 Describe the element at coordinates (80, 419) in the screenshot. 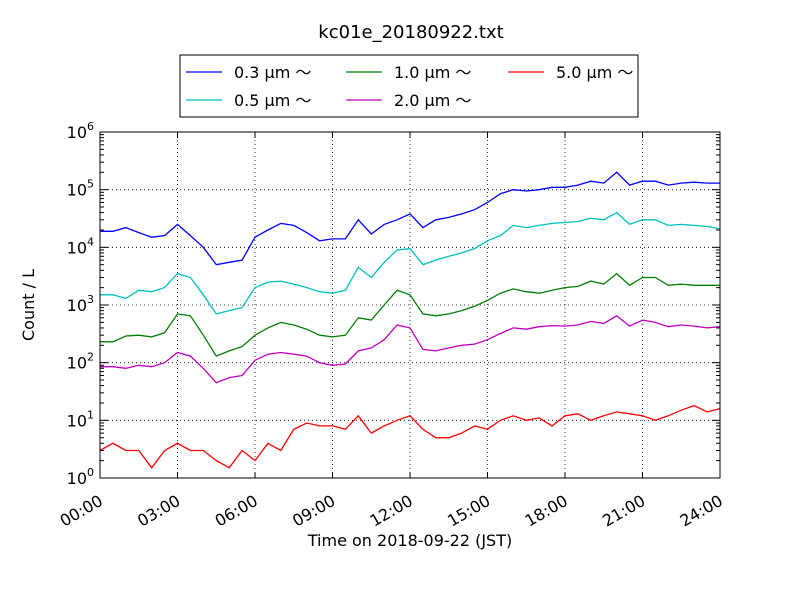

I see `y-tick-label: 10¹` at that location.